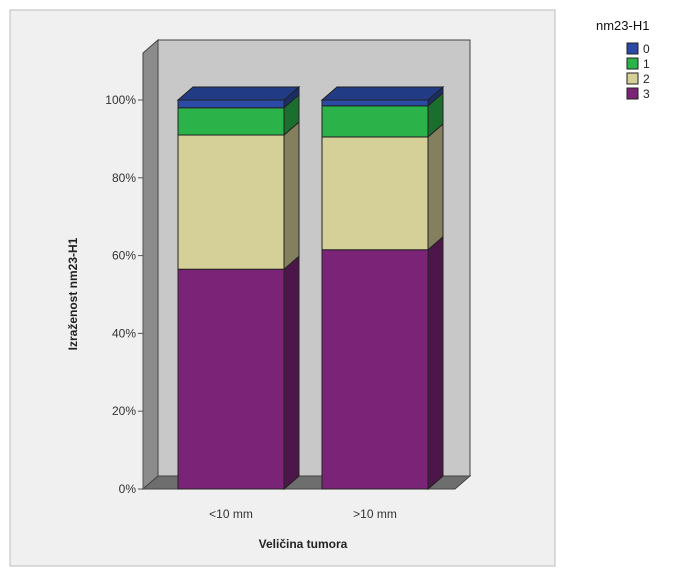 Image resolution: width=682 pixels, height=569 pixels. What do you see at coordinates (124, 333) in the screenshot?
I see `y-tick-label: 40%` at bounding box center [124, 333].